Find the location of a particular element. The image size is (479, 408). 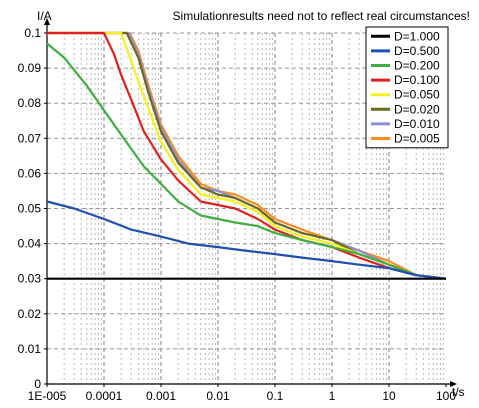

y-tick-label: 0 is located at coordinates (37, 384).